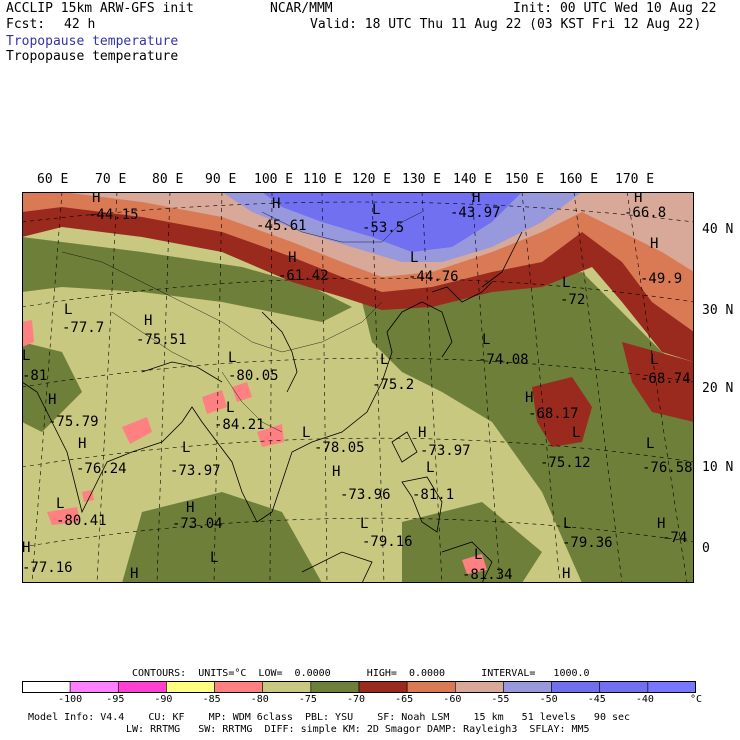  I want to click on org-label: NCAR/MMM, so click(301, 8).